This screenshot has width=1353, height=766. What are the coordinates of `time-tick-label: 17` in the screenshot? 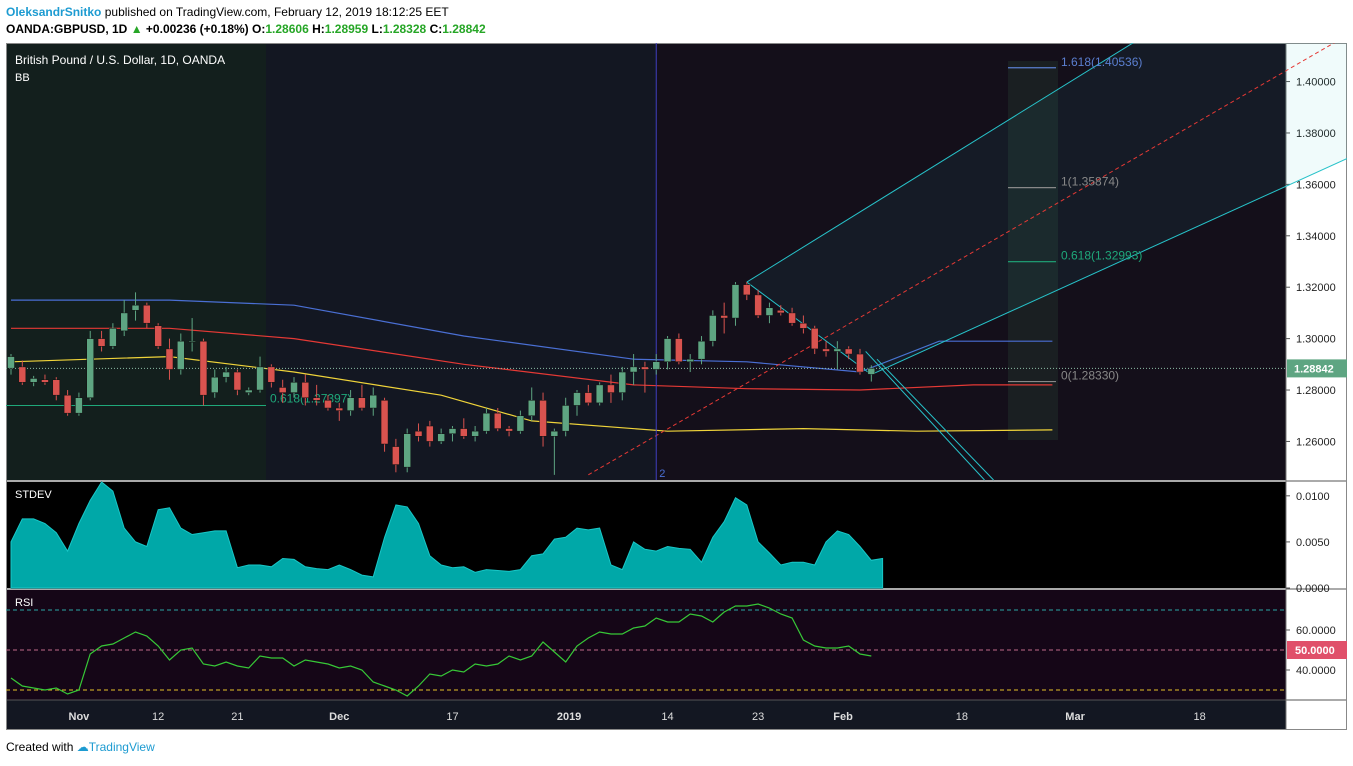 It's located at (452, 717).